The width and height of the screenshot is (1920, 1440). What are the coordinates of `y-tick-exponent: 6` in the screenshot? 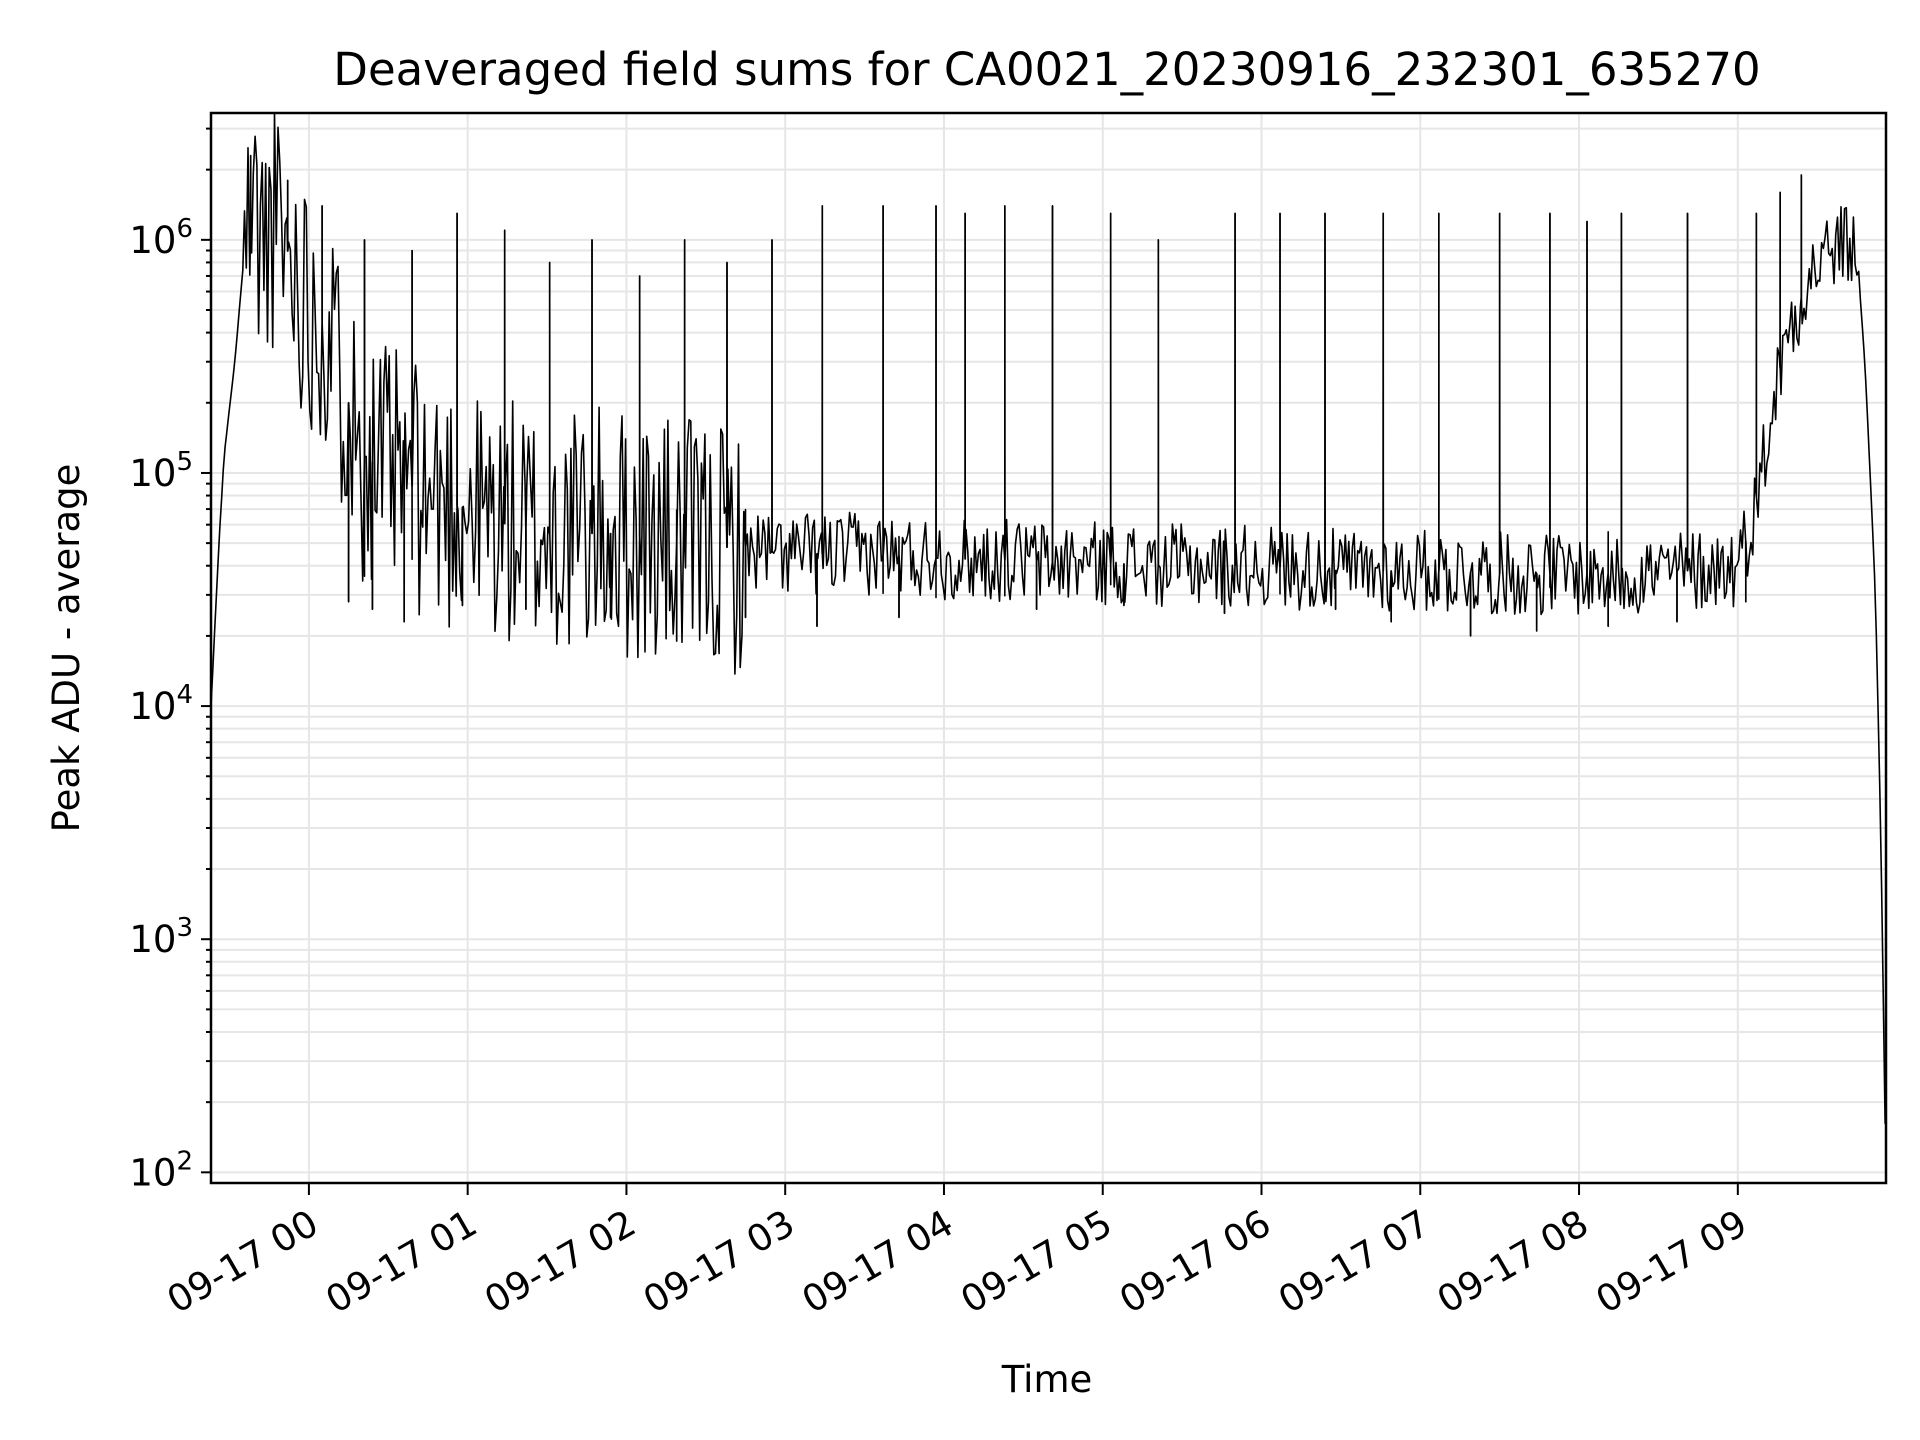 It's located at (184, 229).